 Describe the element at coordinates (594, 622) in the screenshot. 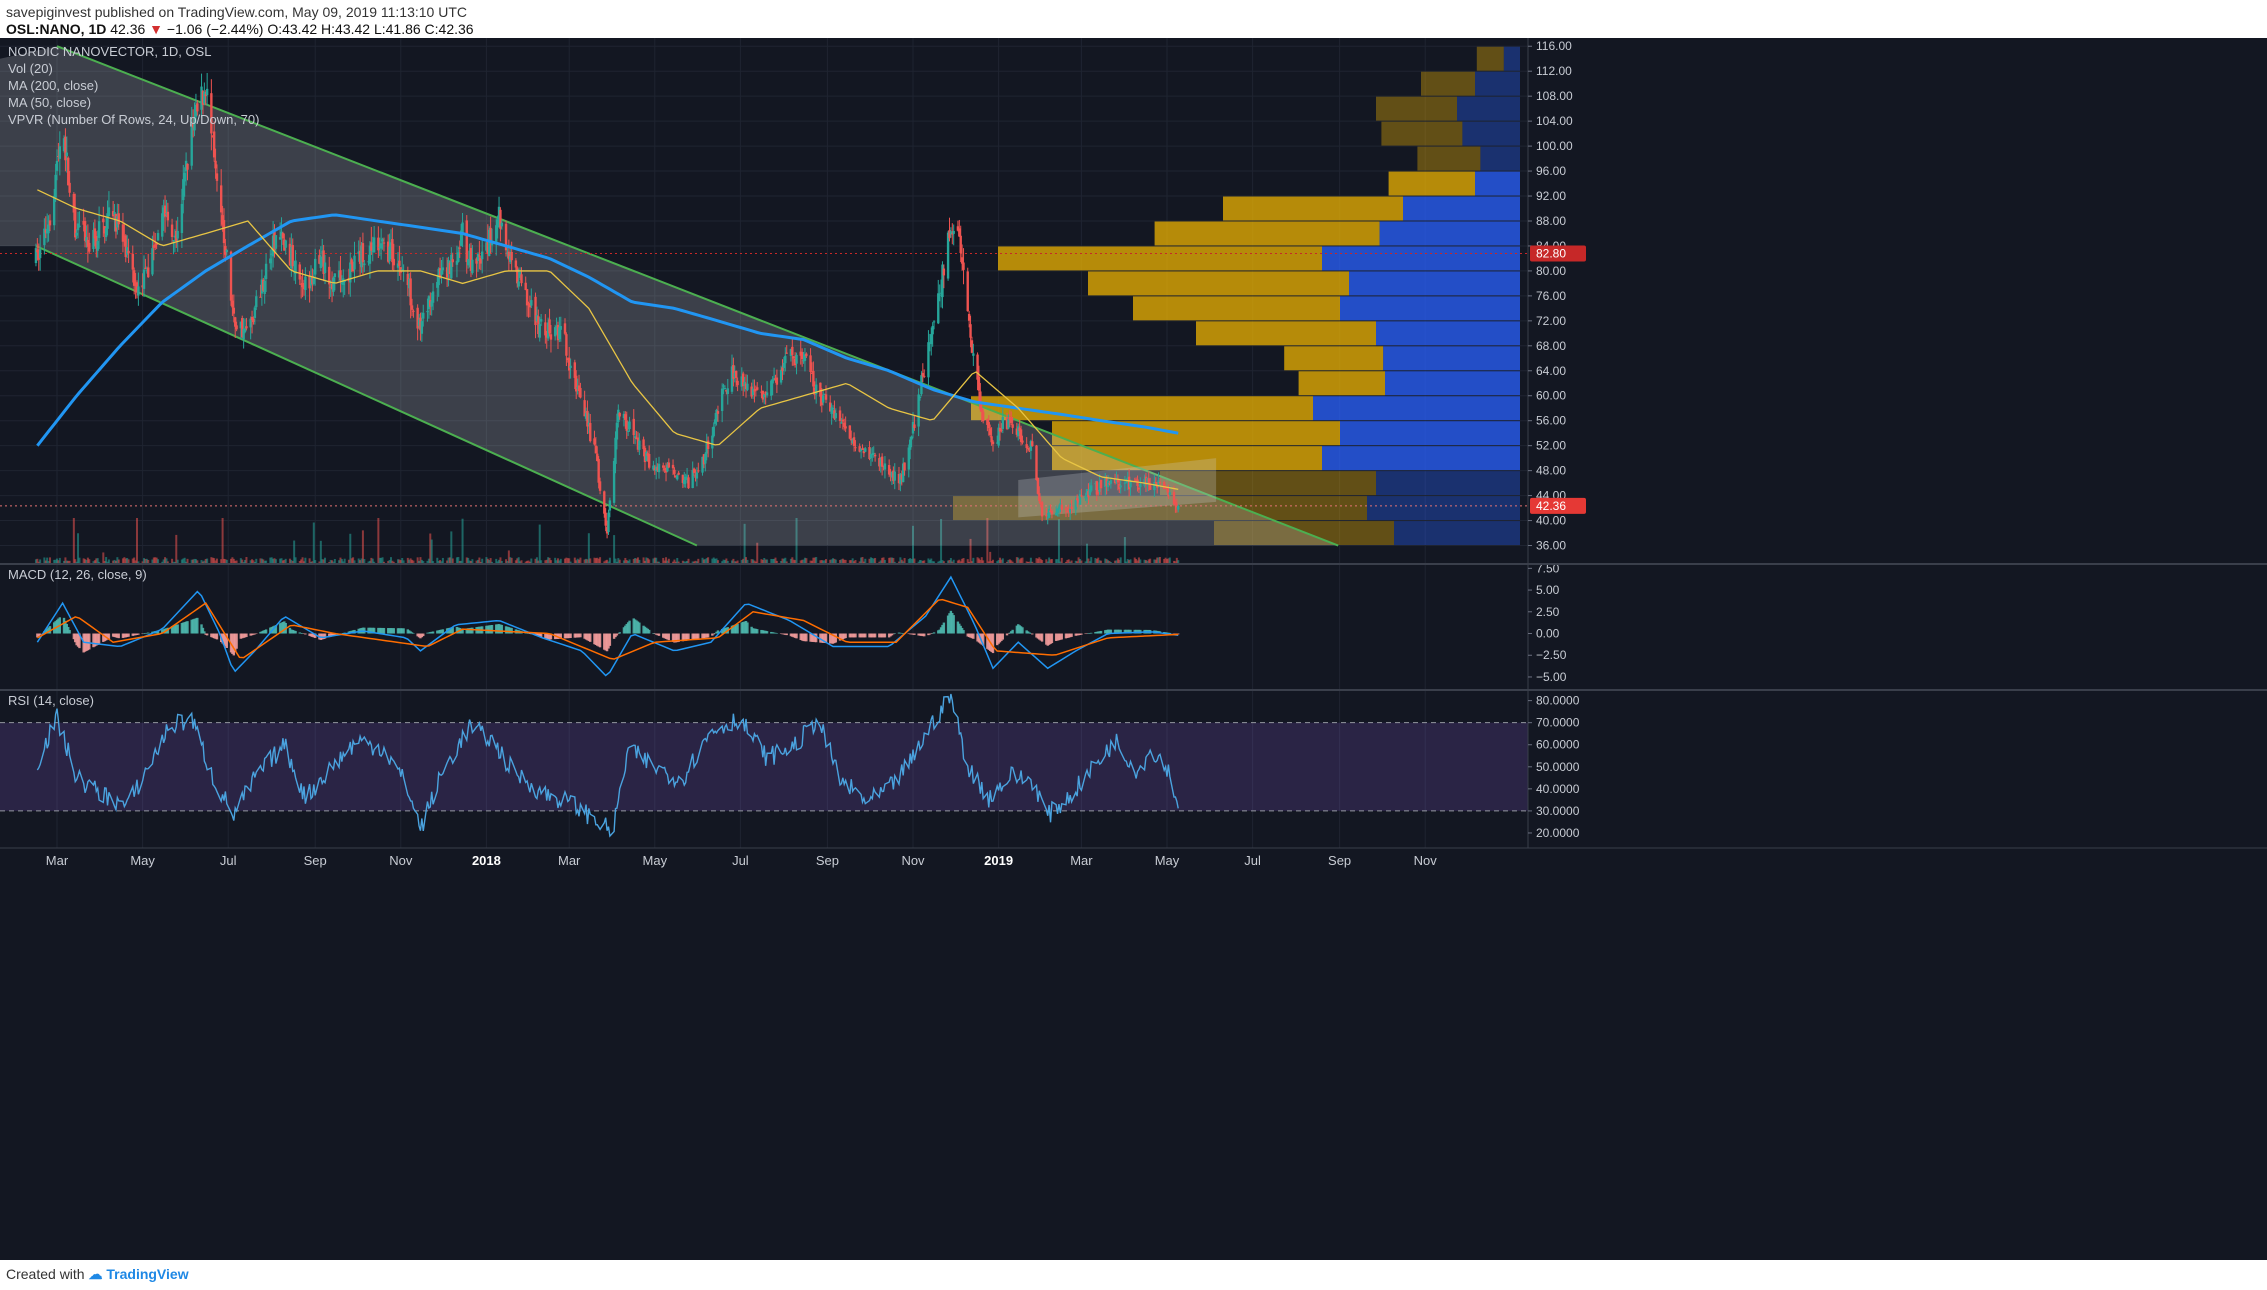

I see `macd-pane: MACD (12, 26, close, 9)` at that location.